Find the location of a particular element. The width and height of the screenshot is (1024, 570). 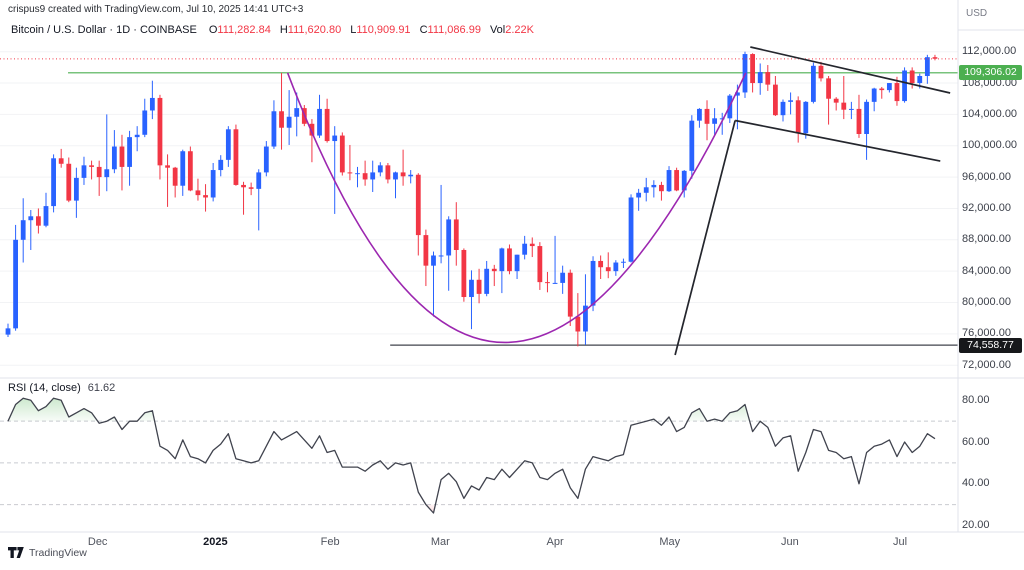

time-tick-label: Dec is located at coordinates (97, 542).